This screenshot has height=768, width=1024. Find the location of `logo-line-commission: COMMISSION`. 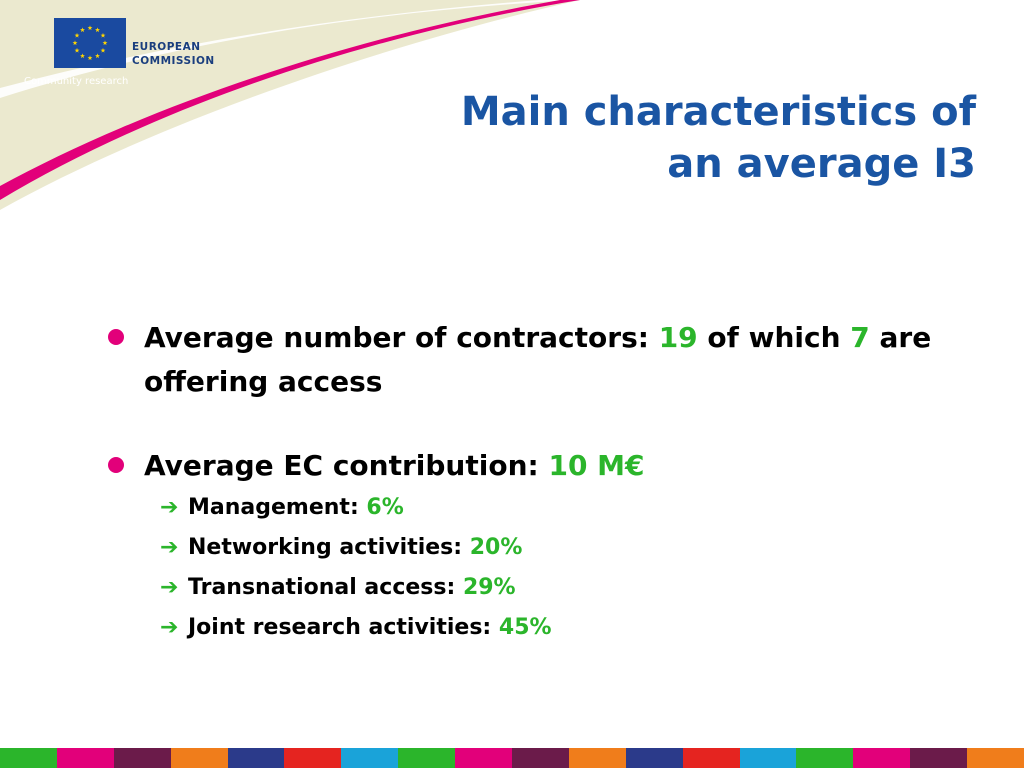

logo-line-commission: COMMISSION is located at coordinates (173, 61).